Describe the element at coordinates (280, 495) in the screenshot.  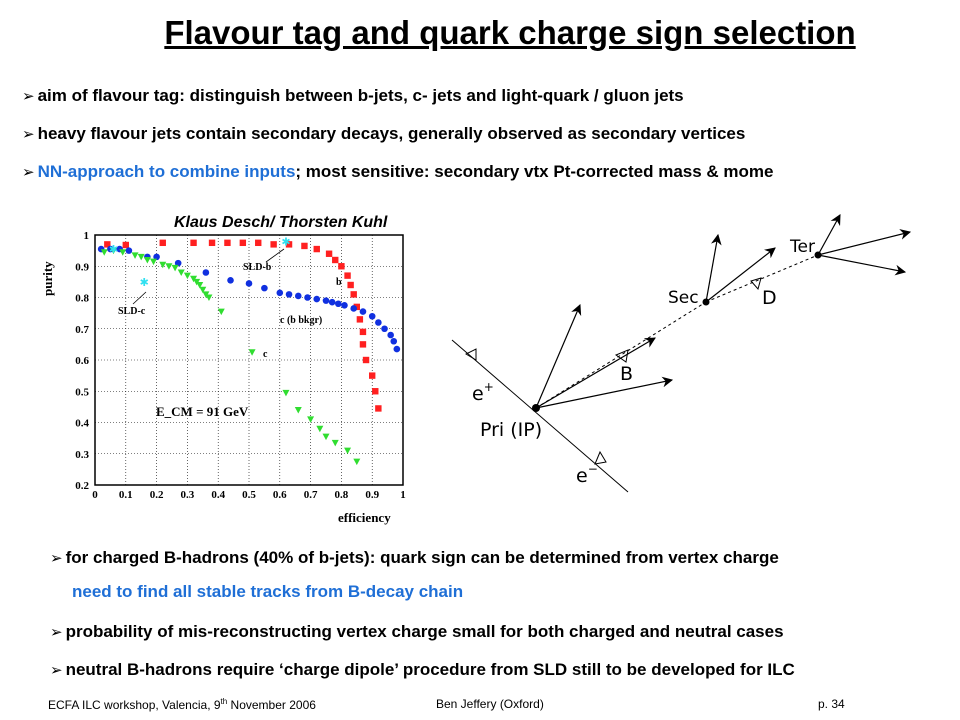
I see `x-tick-label: 0.6` at that location.